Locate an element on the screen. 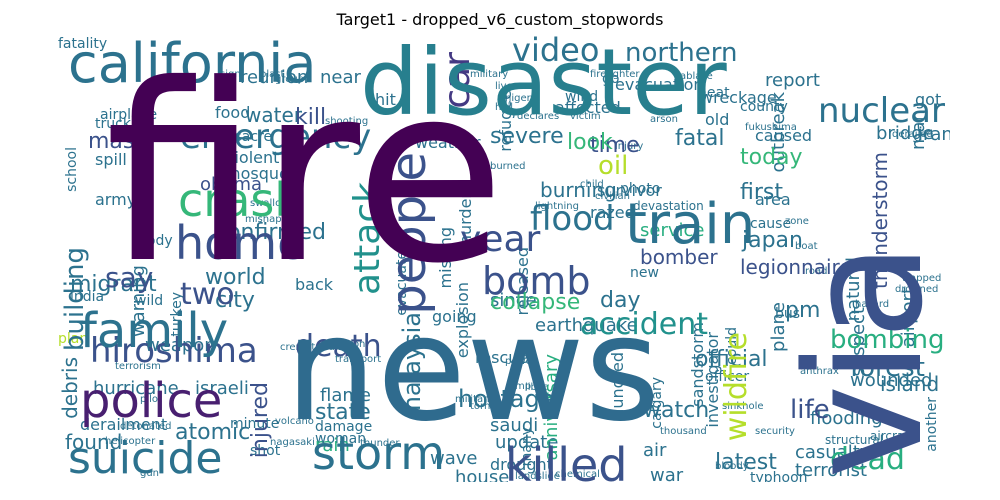  word-detonated: detonated is located at coordinates (146, 426).